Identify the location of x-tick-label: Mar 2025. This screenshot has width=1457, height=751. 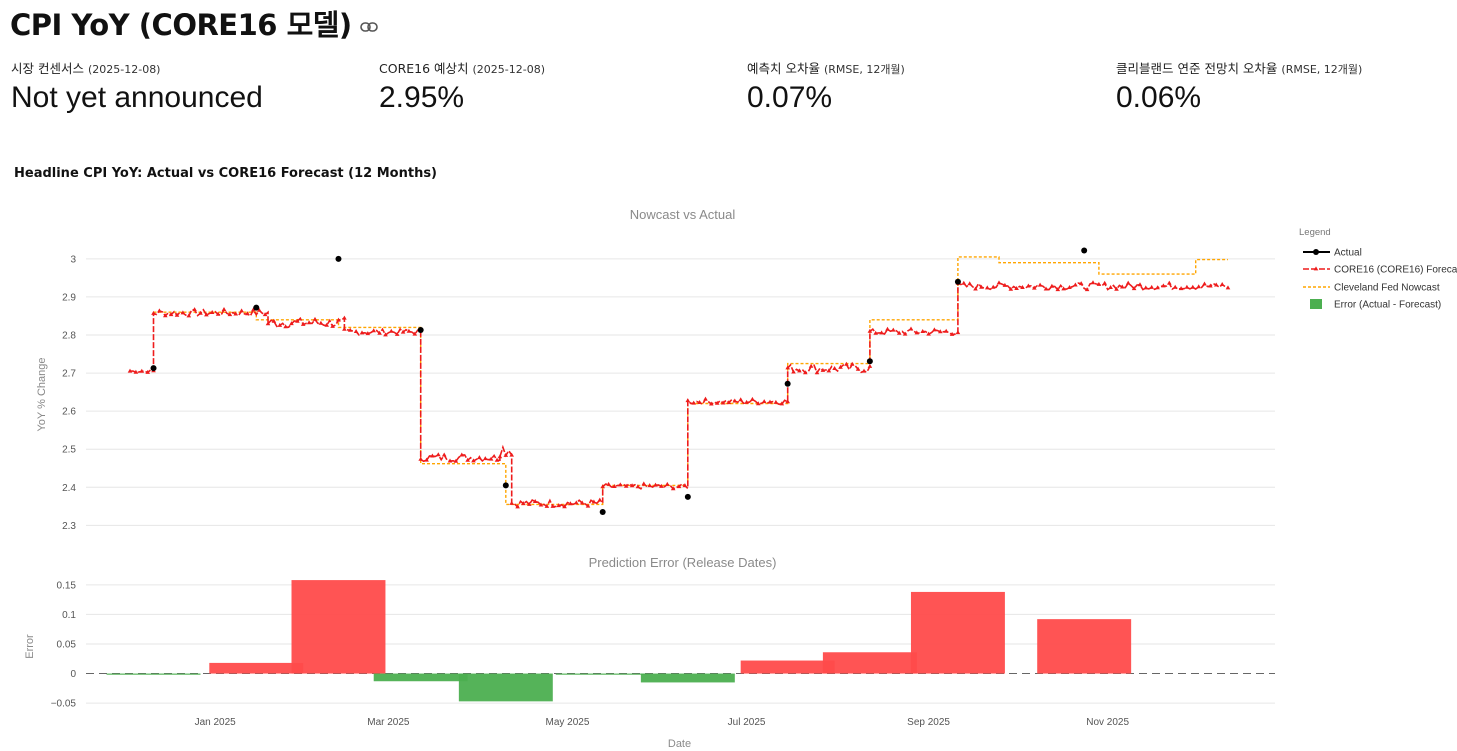
(388, 722).